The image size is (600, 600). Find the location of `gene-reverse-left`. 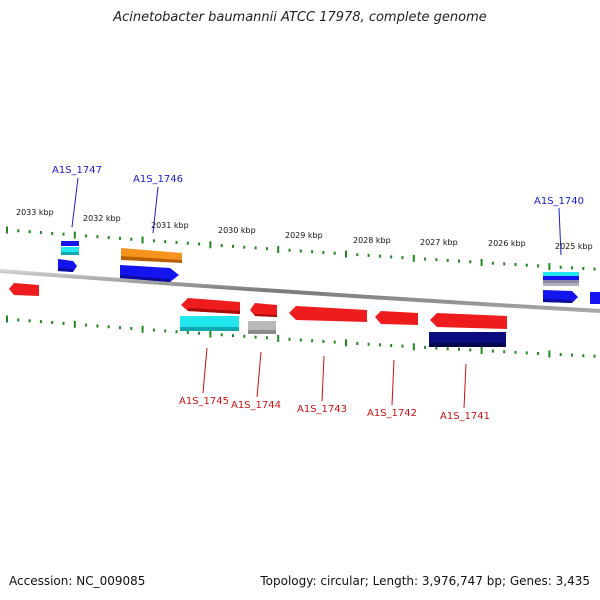

gene-reverse-left is located at coordinates (24, 289).